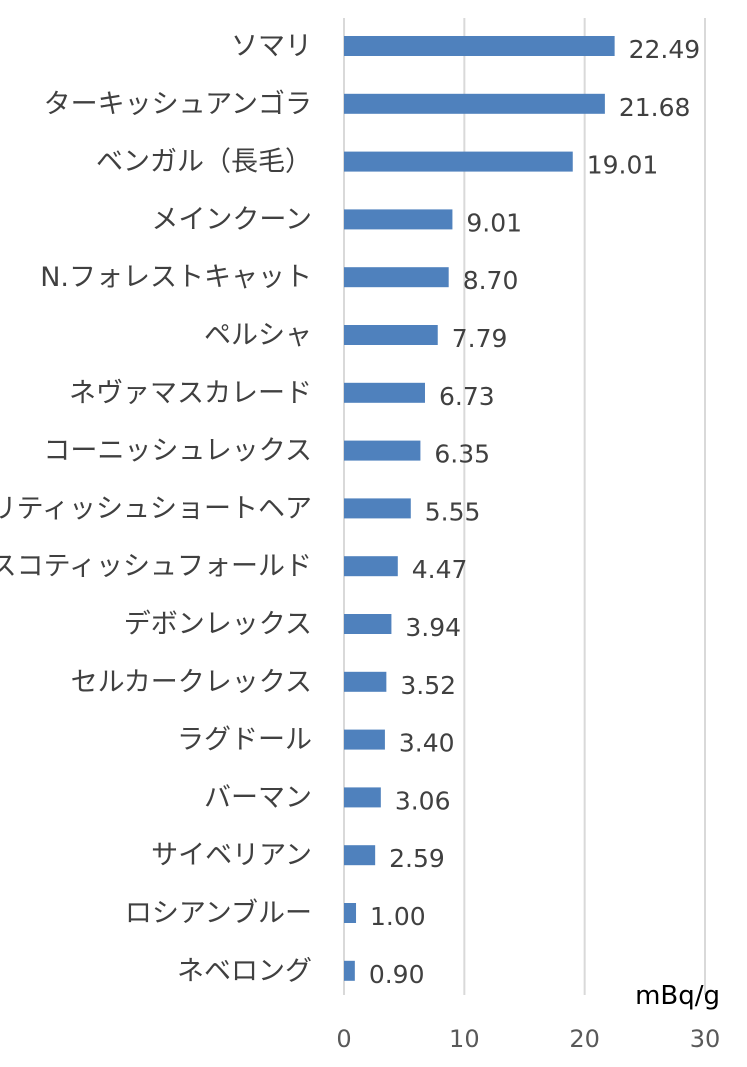  What do you see at coordinates (177, 451) in the screenshot?
I see `category-label: コーニッシュレックス` at bounding box center [177, 451].